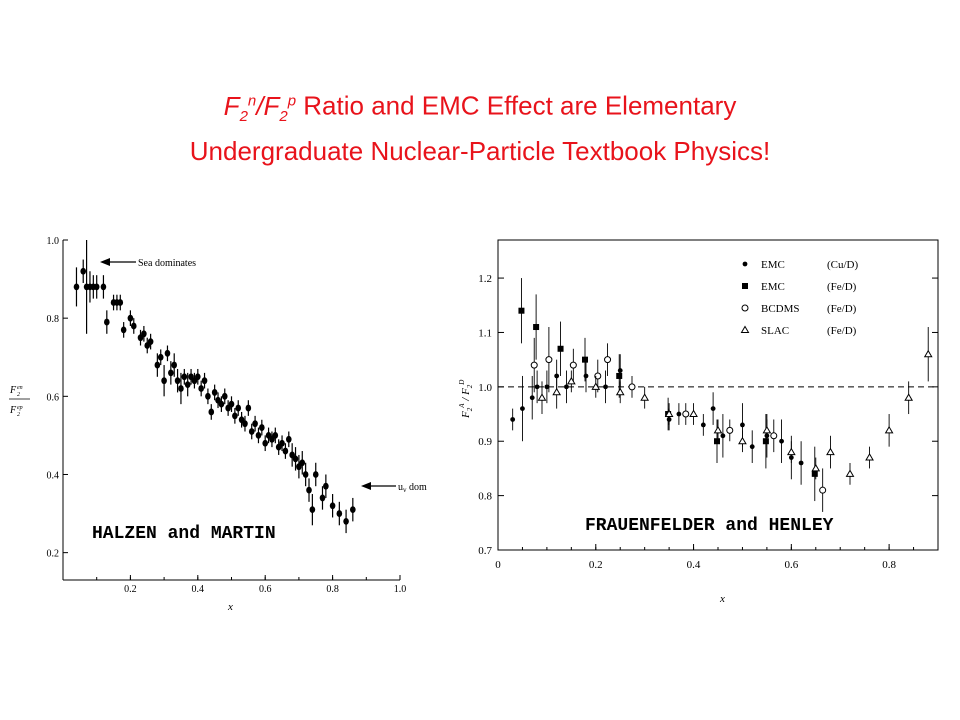 Image resolution: width=960 pixels, height=720 pixels. What do you see at coordinates (412, 488) in the screenshot?
I see `svg-text: uv dom` at bounding box center [412, 488].